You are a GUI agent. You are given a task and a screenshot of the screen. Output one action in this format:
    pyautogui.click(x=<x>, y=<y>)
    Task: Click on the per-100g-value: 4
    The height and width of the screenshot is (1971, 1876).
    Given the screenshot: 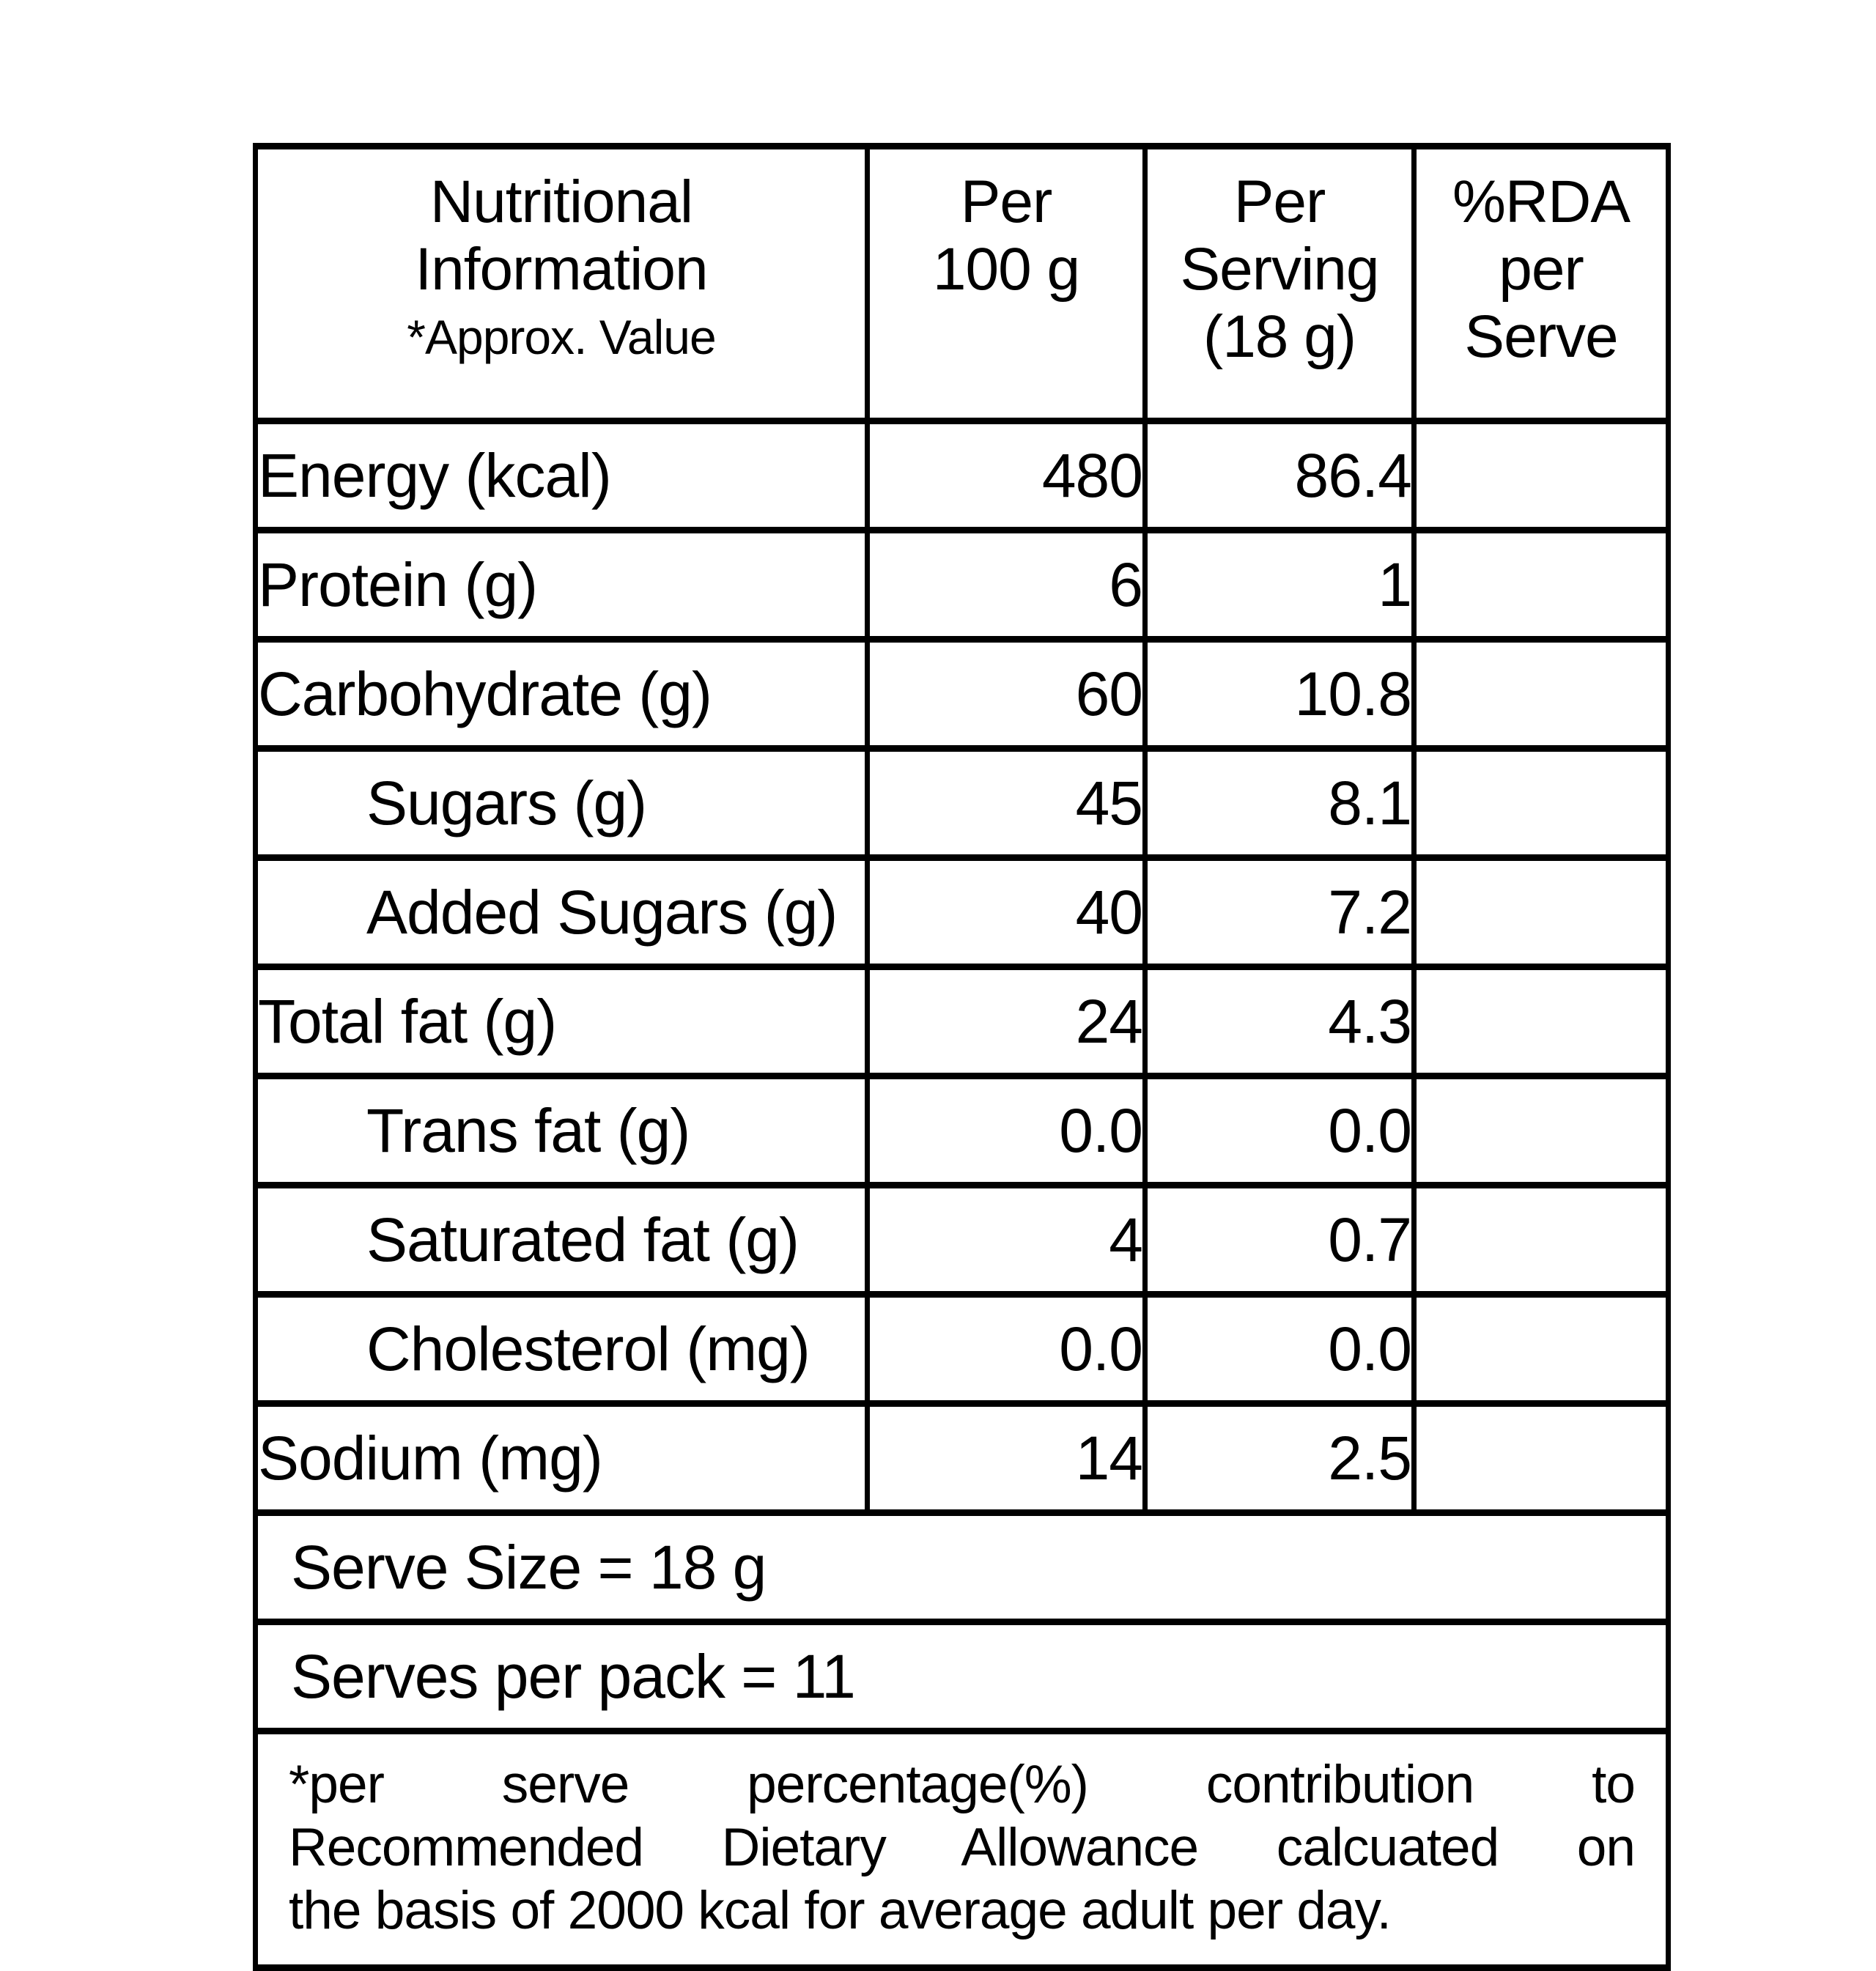 What is the action you would take?
    pyautogui.click(x=1006, y=1240)
    